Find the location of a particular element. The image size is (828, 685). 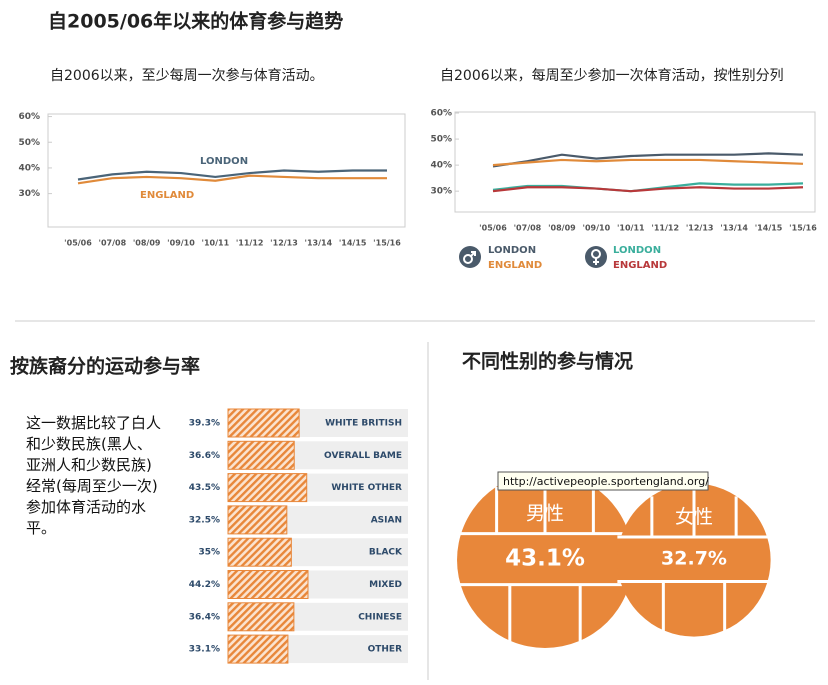

value-label: 35% is located at coordinates (209, 553).